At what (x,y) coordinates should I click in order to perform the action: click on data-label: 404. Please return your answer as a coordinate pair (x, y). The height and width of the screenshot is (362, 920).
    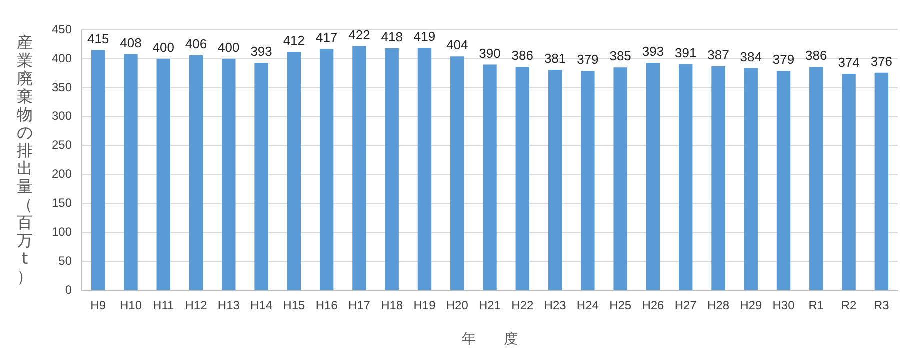
    Looking at the image, I should click on (457, 45).